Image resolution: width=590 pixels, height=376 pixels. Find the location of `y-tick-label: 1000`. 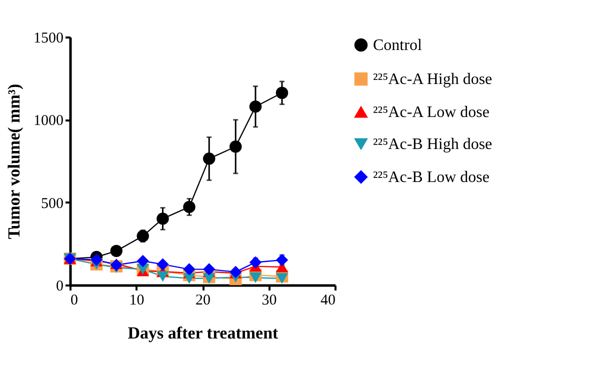

y-tick-label: 1000 is located at coordinates (49, 121).